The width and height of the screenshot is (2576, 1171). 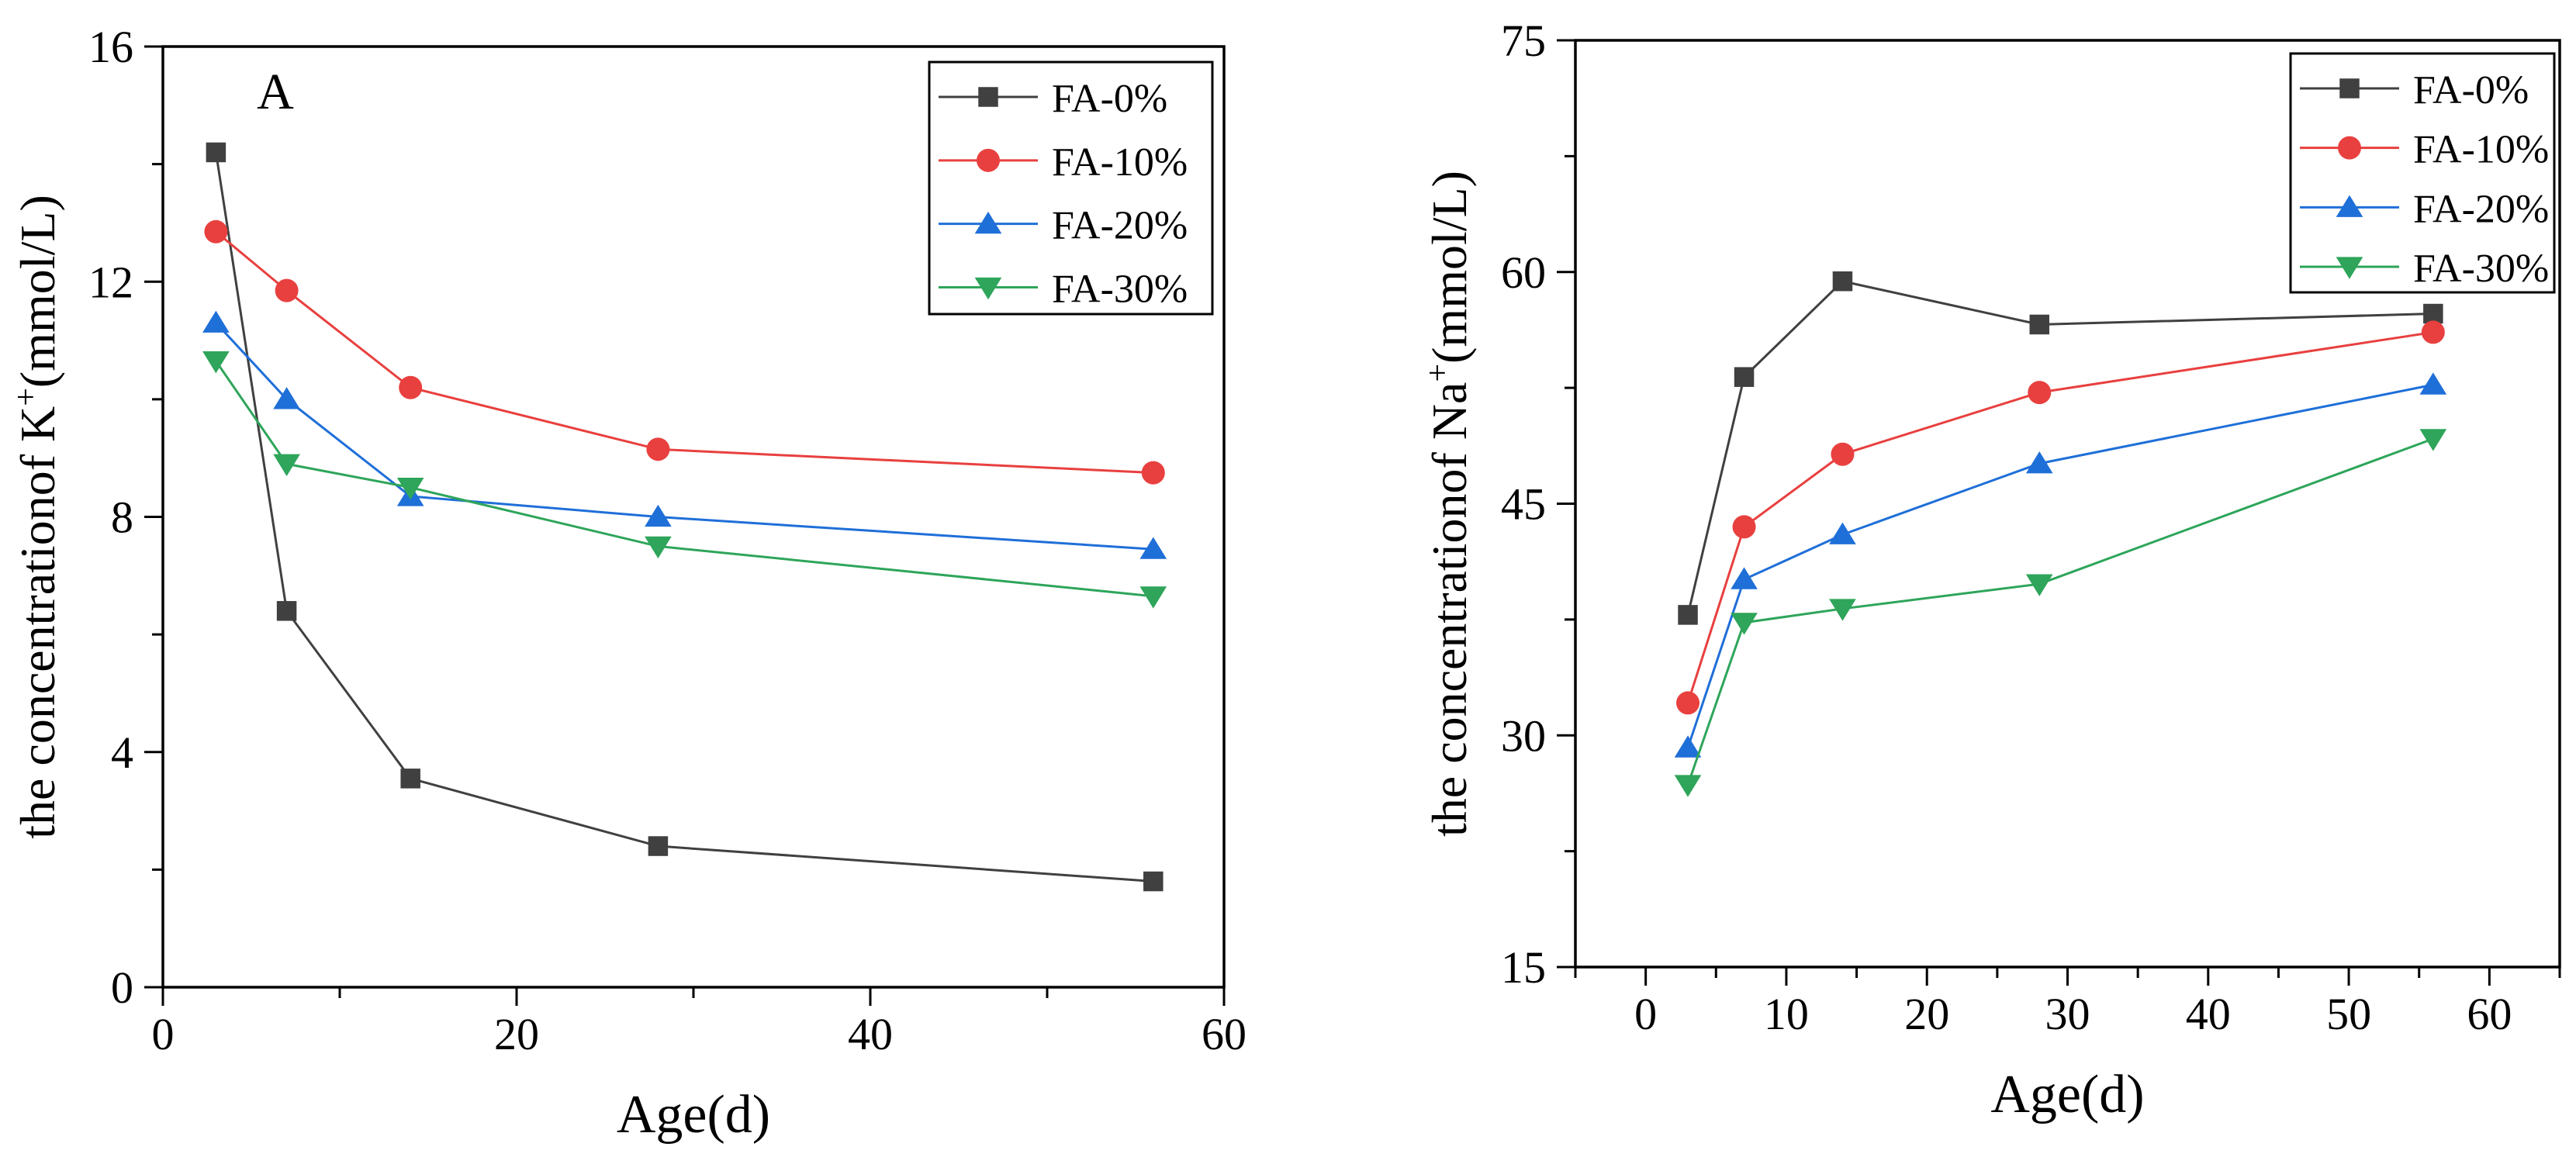 What do you see at coordinates (2348, 1014) in the screenshot?
I see `x-tick-label: 50` at bounding box center [2348, 1014].